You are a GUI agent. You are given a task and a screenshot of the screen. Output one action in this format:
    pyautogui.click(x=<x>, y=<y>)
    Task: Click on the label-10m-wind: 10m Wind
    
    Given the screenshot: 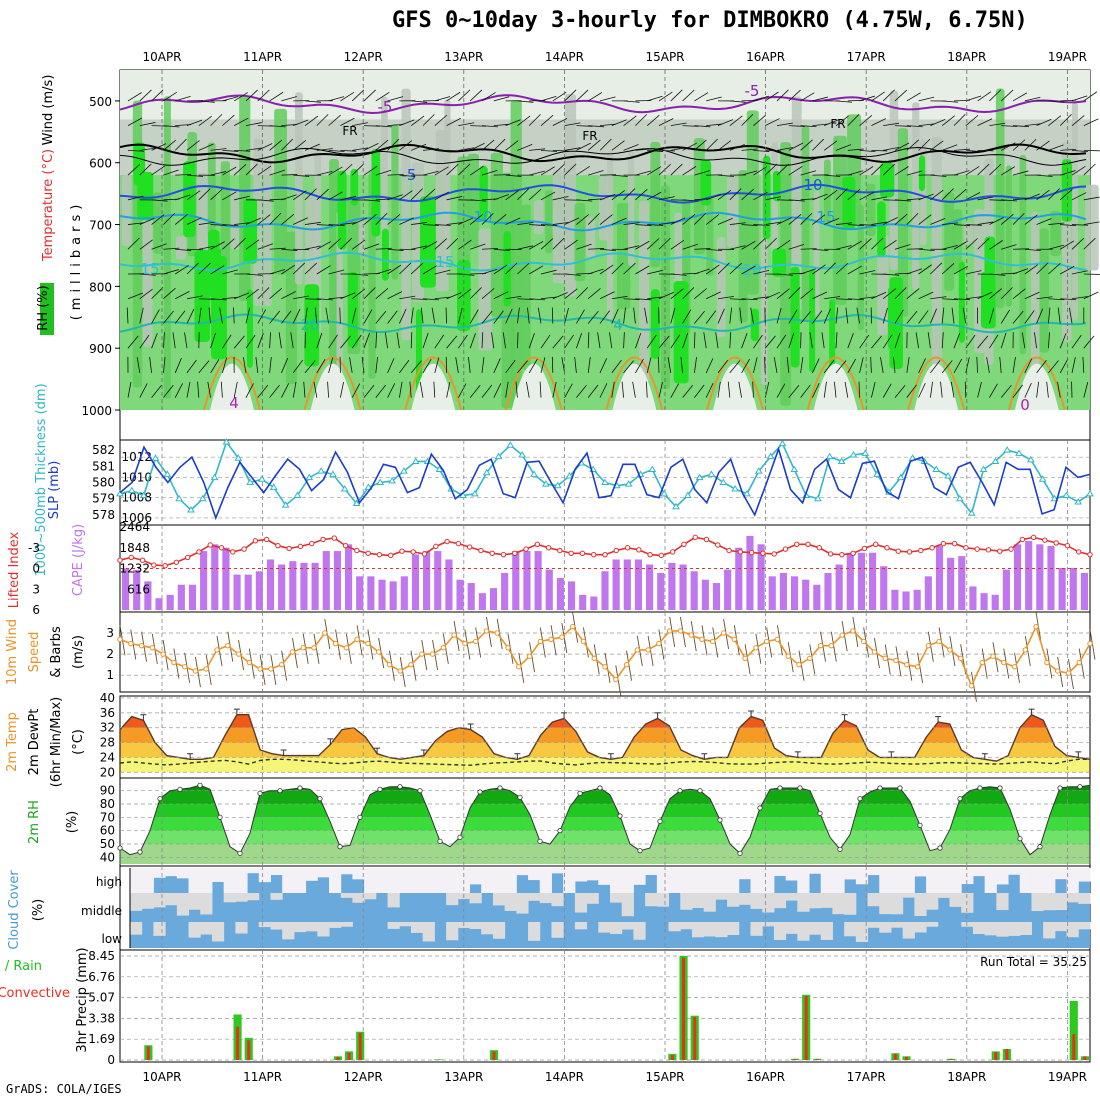 What is the action you would take?
    pyautogui.click(x=12, y=652)
    